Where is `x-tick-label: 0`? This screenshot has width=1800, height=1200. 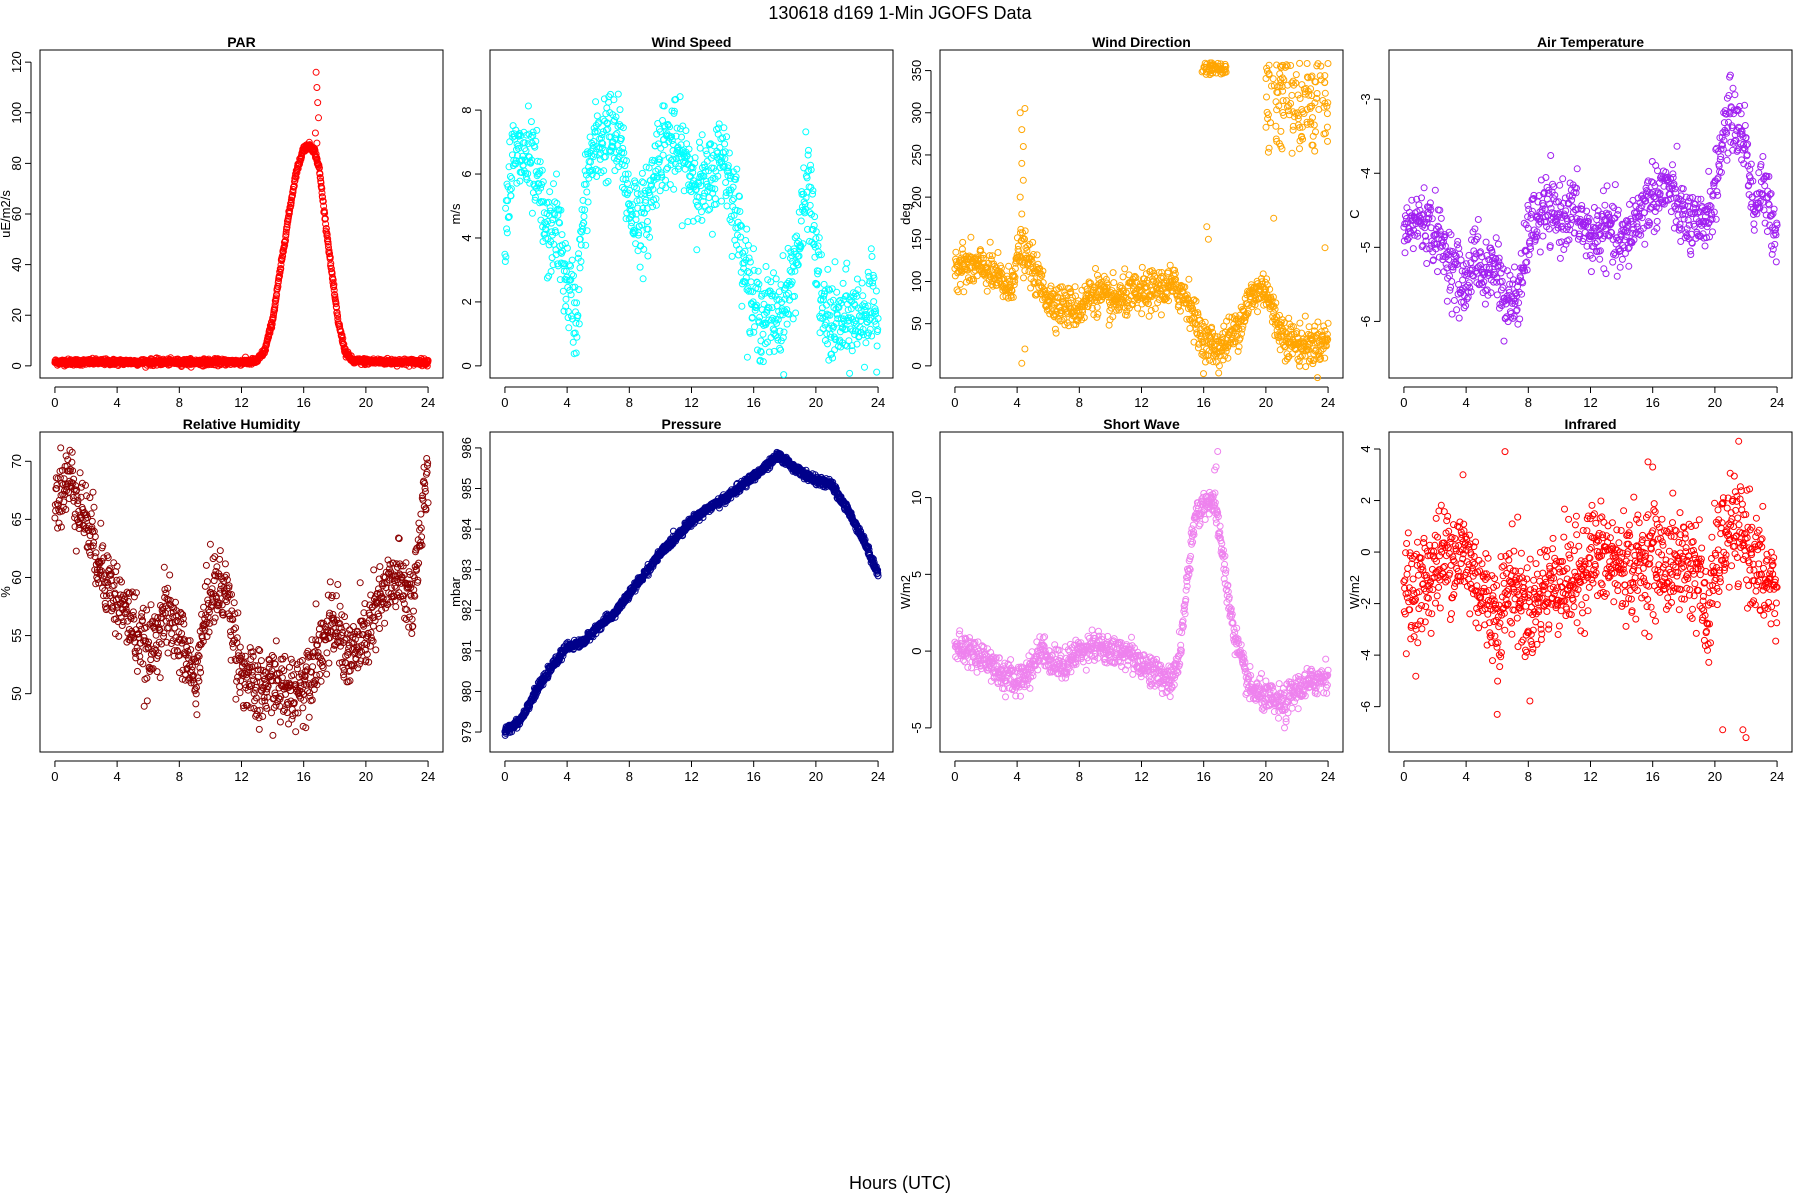
x-tick-label: 0 is located at coordinates (1403, 402).